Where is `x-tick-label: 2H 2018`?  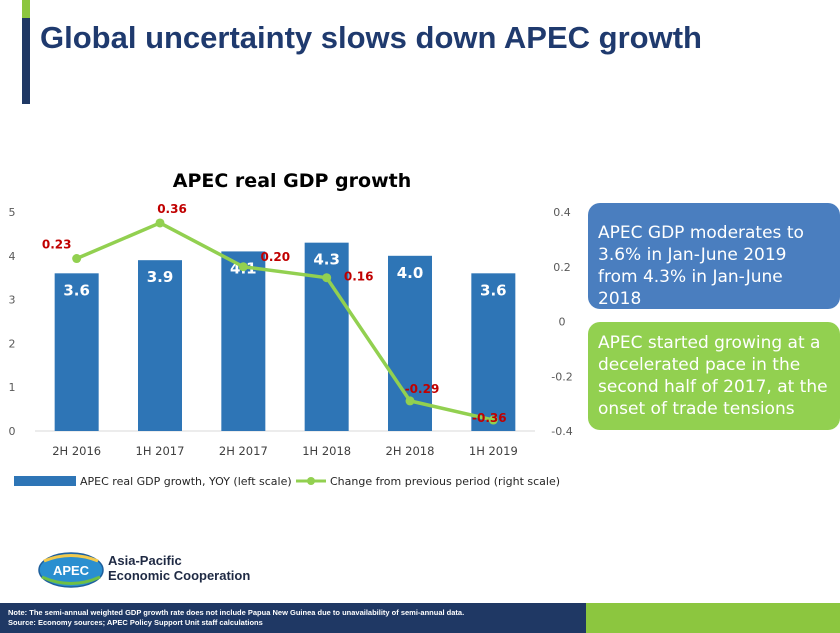 x-tick-label: 2H 2018 is located at coordinates (410, 451).